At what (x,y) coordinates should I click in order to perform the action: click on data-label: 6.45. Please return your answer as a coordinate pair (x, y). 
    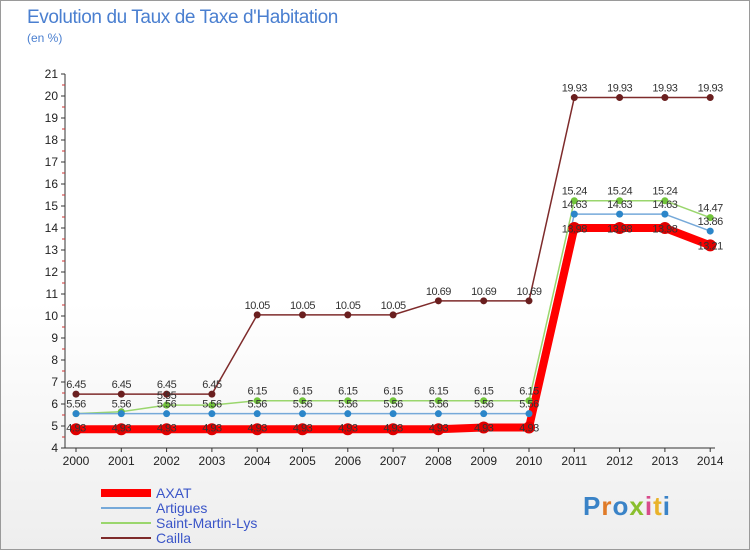
    Looking at the image, I should click on (212, 385).